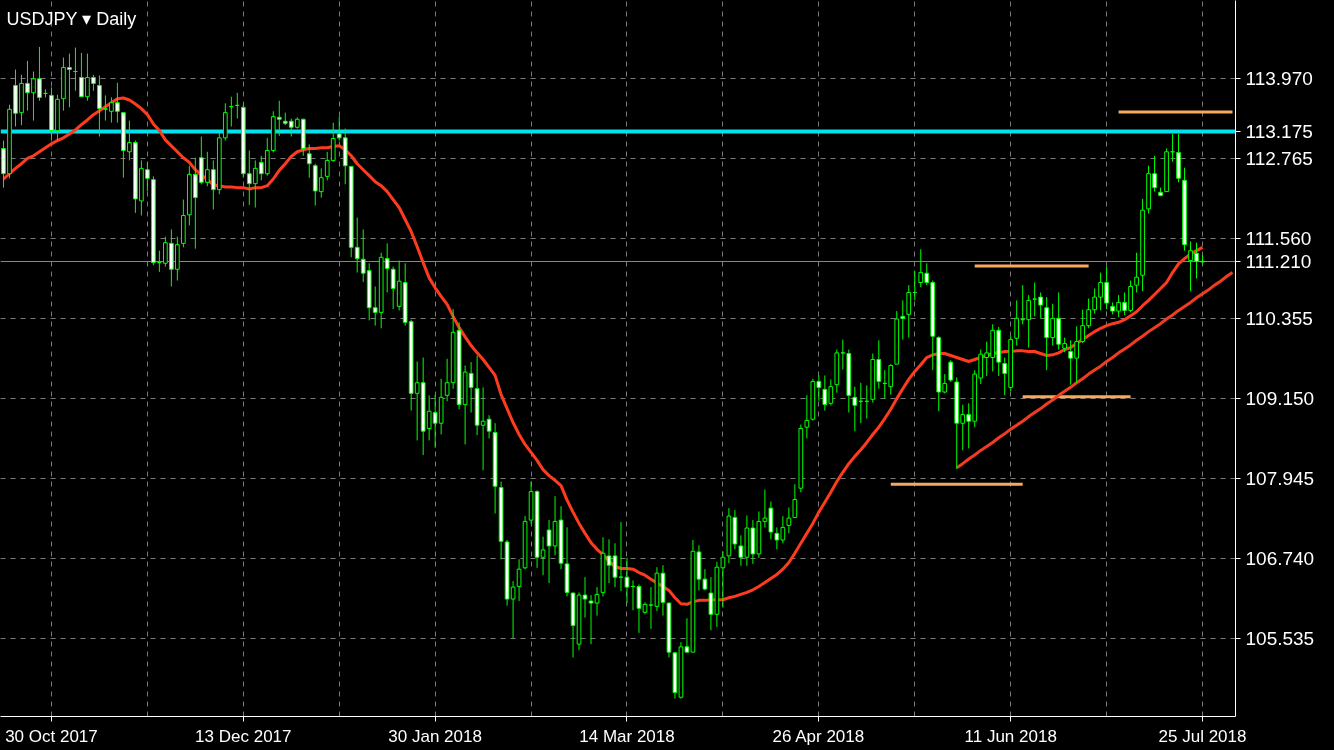  What do you see at coordinates (1280, 399) in the screenshot?
I see `y-tick-label: 109.150` at bounding box center [1280, 399].